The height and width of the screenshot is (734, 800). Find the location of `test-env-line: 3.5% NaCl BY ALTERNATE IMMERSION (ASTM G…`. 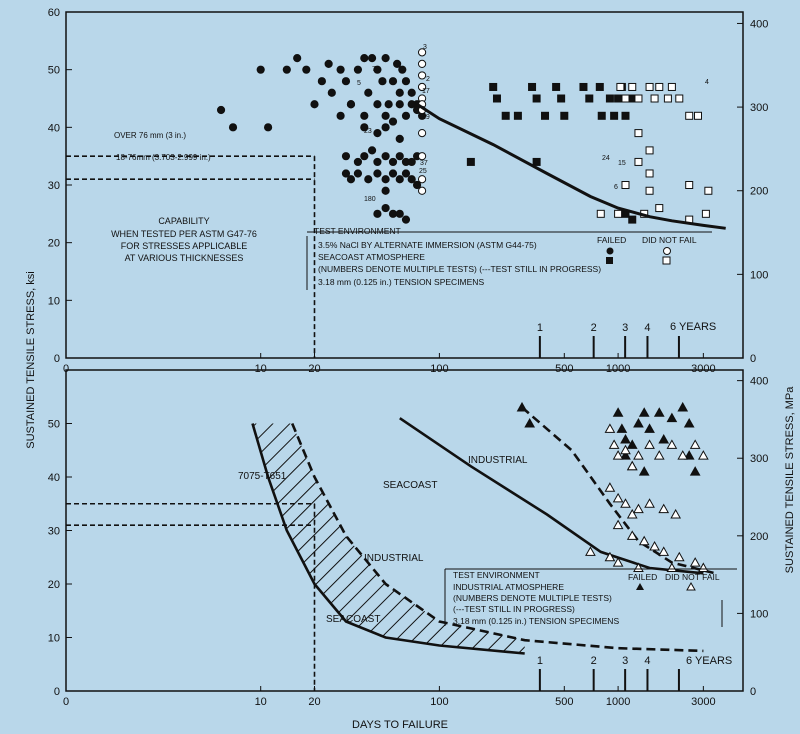

test-env-line: 3.5% NaCl BY ALTERNATE IMMERSION (ASTM G… is located at coordinates (427, 245).